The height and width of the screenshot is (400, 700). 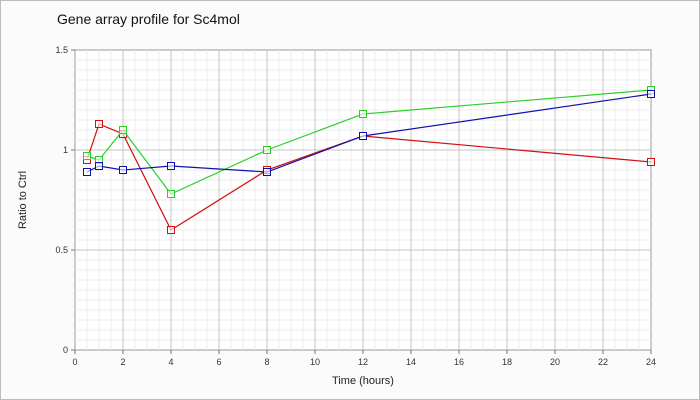 What do you see at coordinates (170, 362) in the screenshot?
I see `x-tick-label: 4` at bounding box center [170, 362].